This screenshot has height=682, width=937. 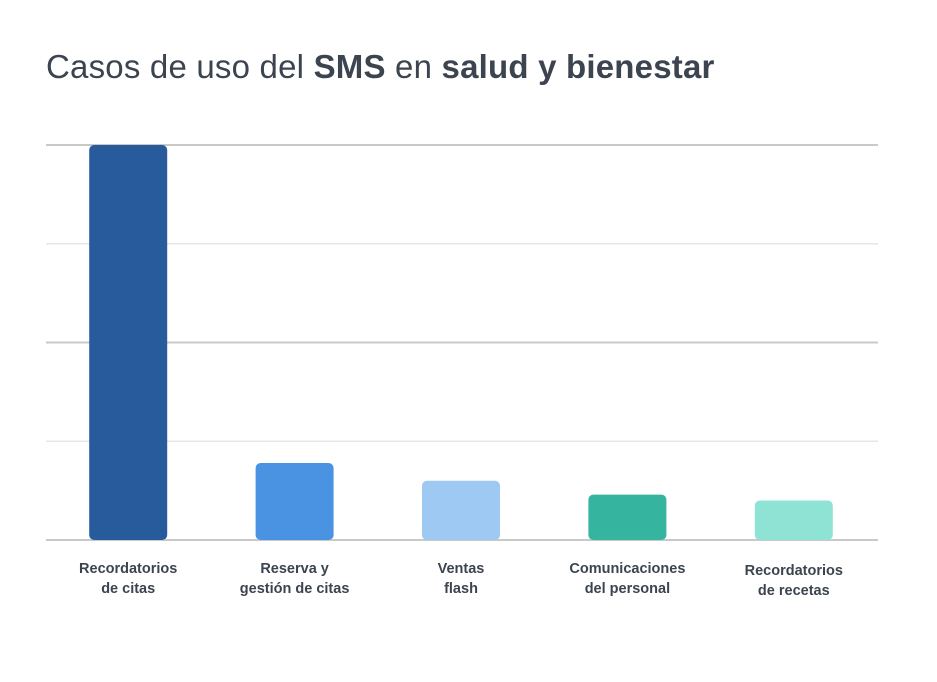 I want to click on chart-title-part-2: en, so click(x=413, y=66).